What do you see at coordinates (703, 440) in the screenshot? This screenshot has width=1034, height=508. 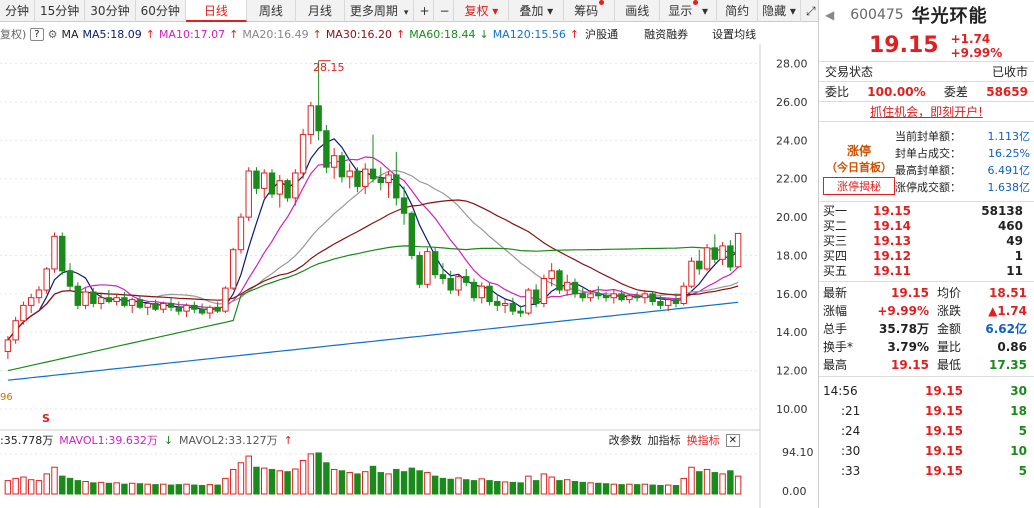 I see `switch-indicator-button: 换指标` at bounding box center [703, 440].